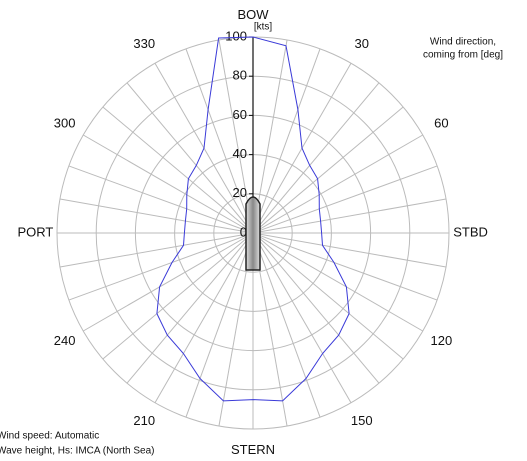 Image resolution: width=527 pixels, height=461 pixels. Describe the element at coordinates (463, 42) in the screenshot. I see `annotation: Wind direction,` at that location.